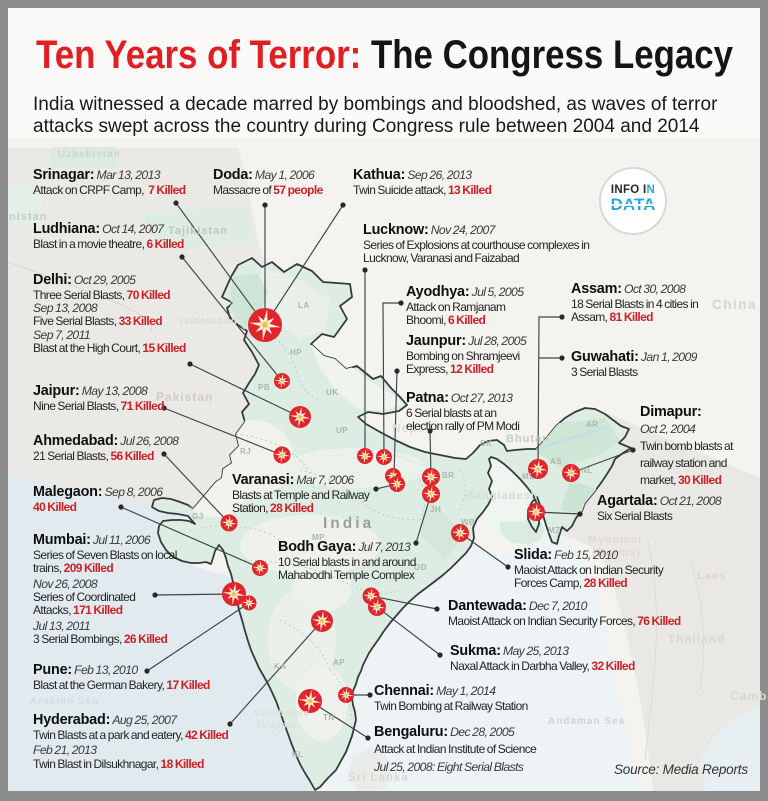 This screenshot has height=801, width=768. Describe the element at coordinates (734, 304) in the screenshot. I see `svg-text: China` at that location.